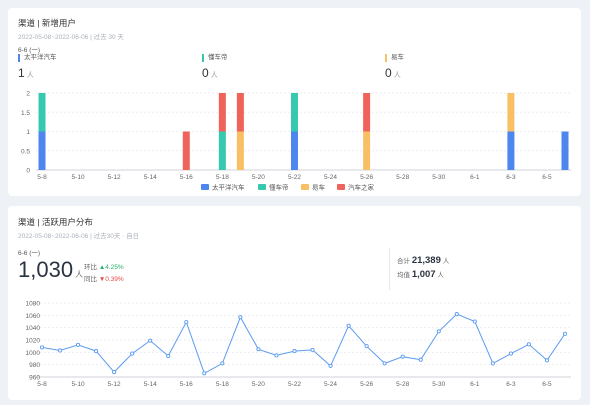  What do you see at coordinates (402, 177) in the screenshot?
I see `x-tick-label: 5-28` at bounding box center [402, 177].